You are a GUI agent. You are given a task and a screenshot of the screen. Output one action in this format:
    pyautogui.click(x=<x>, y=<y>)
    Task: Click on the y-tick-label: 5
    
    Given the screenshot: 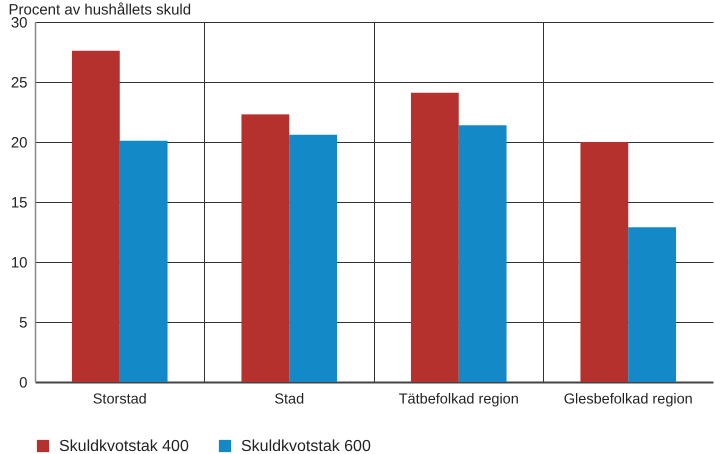 What is the action you would take?
    pyautogui.click(x=23, y=323)
    